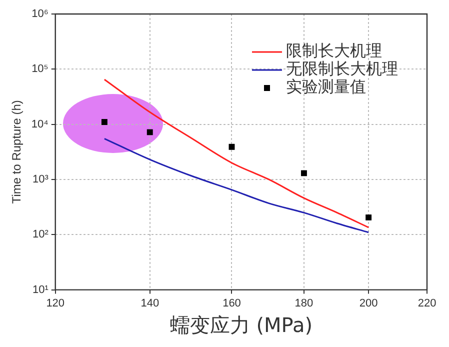 This screenshot has height=347, width=449. What do you see at coordinates (40, 180) in the screenshot?
I see `y-tick-label: 10³` at bounding box center [40, 180].